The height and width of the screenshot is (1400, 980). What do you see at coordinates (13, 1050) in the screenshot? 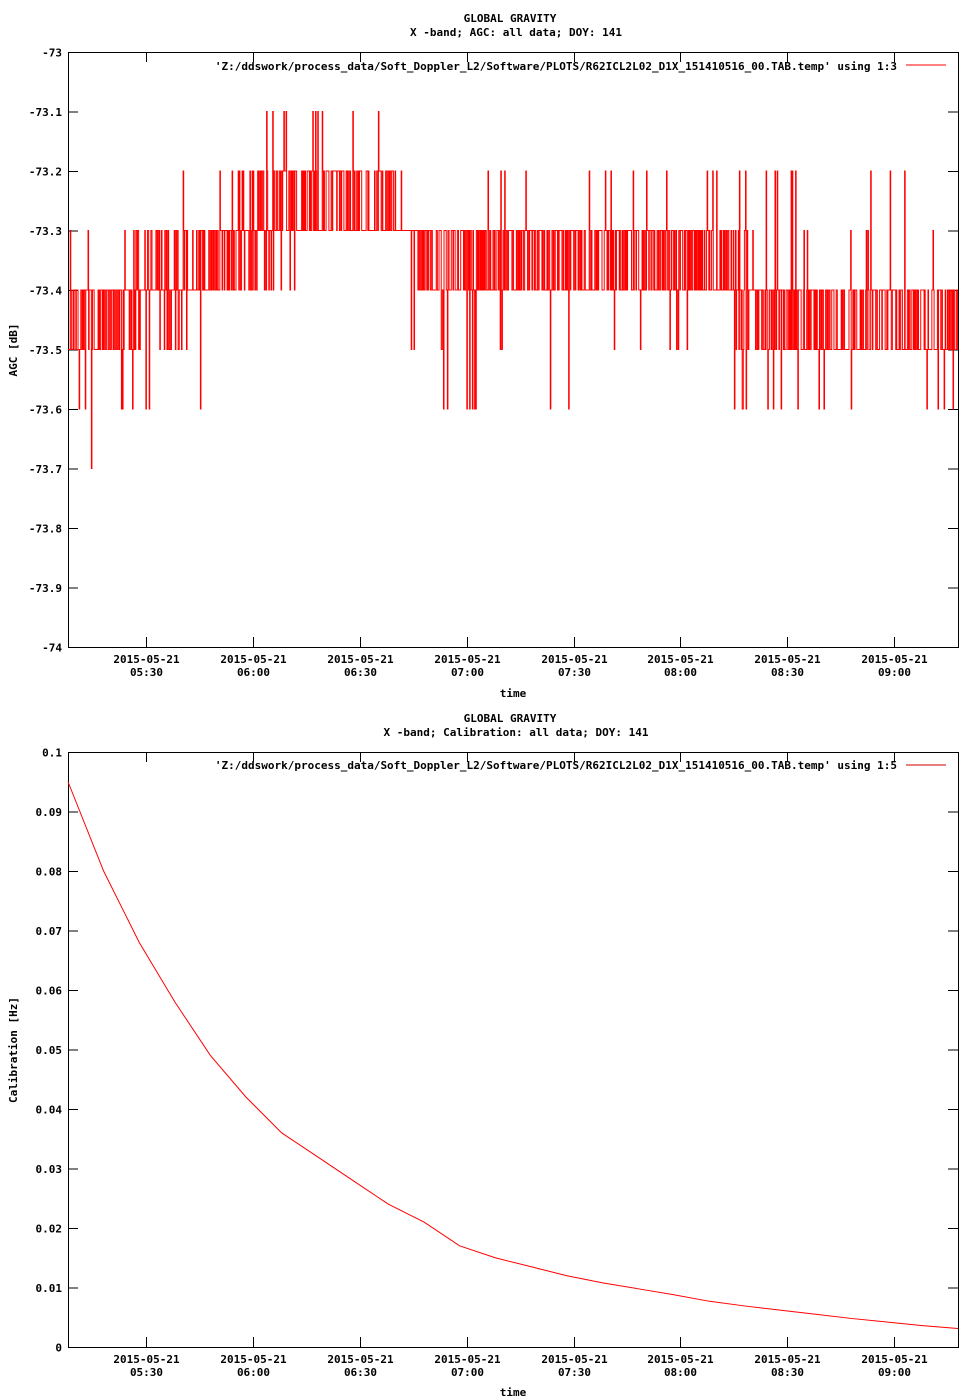
I see `calibration-chart-ylabel: Calibration [Hz]` at bounding box center [13, 1050].